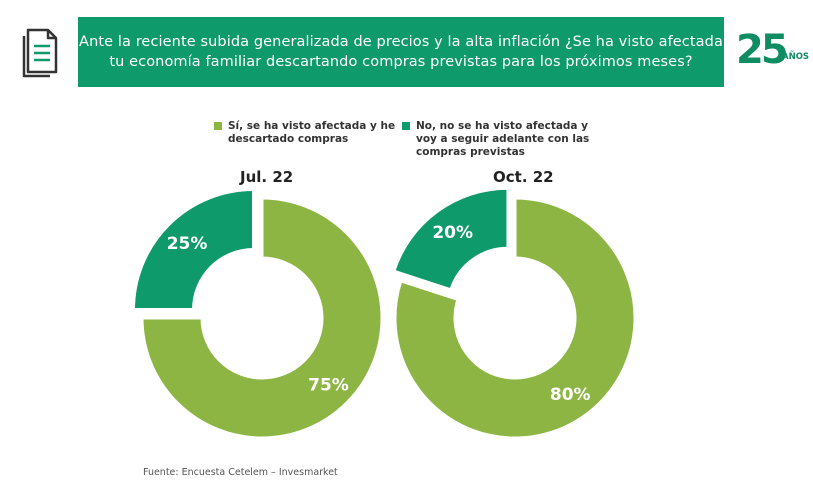 This screenshot has height=481, width=813. Describe the element at coordinates (328, 385) in the screenshot. I see `donut-label-0-yes: 75%` at that location.